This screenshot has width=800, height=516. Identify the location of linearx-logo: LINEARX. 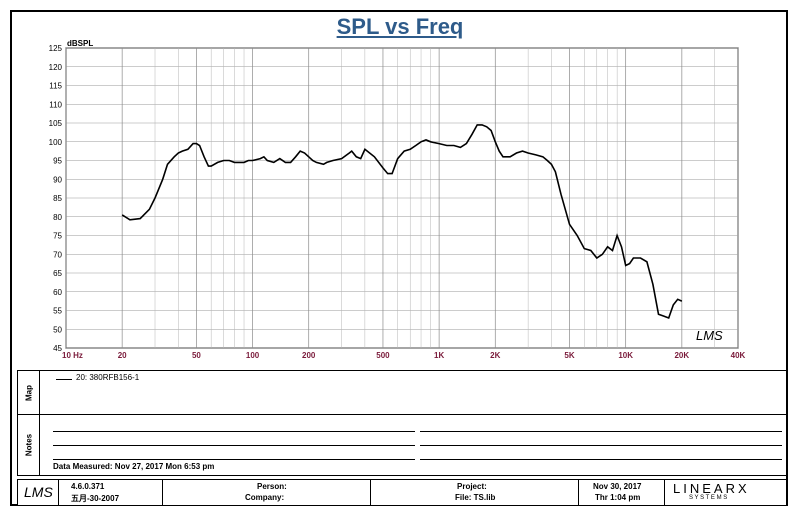
(711, 488).